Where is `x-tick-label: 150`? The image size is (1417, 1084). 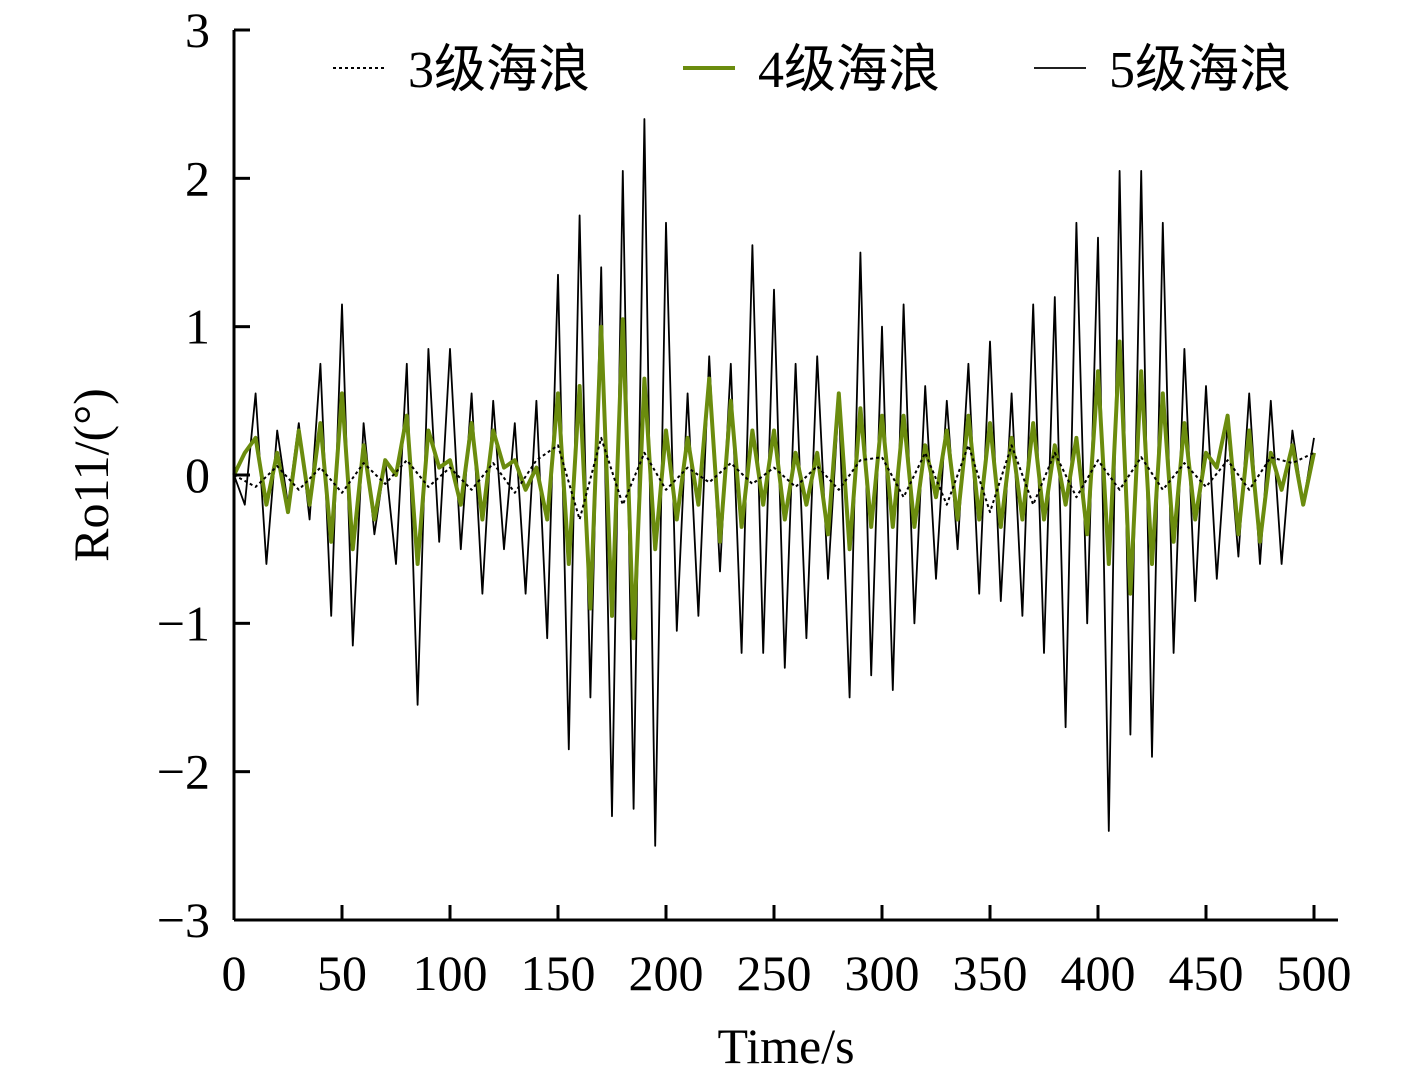
x-tick-label: 150 is located at coordinates (558, 973).